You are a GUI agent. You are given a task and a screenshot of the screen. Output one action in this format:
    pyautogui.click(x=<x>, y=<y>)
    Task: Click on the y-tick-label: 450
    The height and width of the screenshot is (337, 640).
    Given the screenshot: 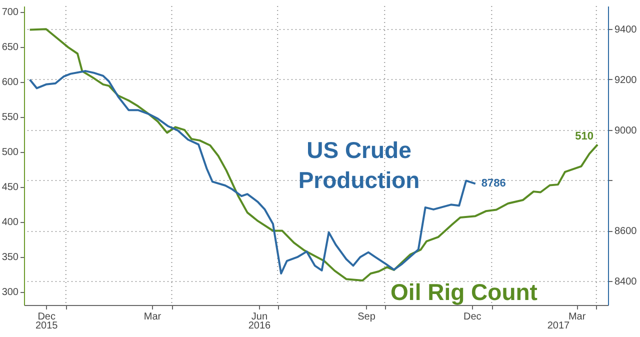 What is the action you would take?
    pyautogui.click(x=10, y=188)
    